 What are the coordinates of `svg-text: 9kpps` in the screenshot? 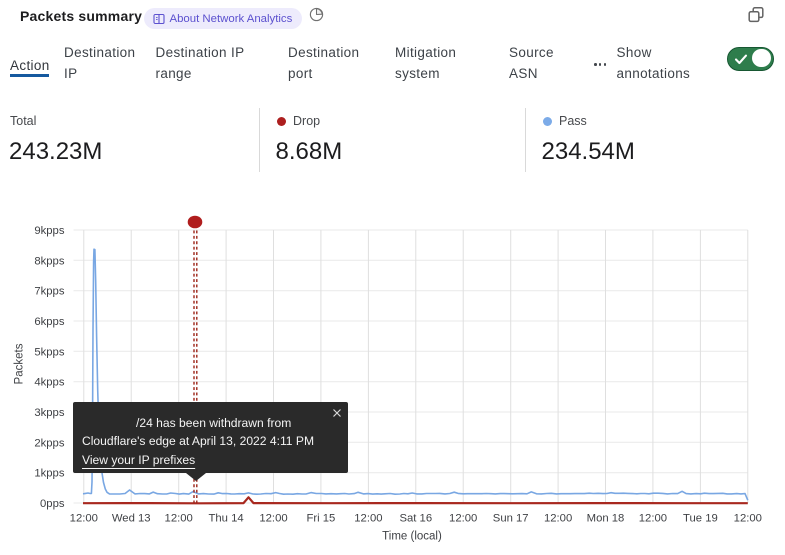 It's located at (49, 231).